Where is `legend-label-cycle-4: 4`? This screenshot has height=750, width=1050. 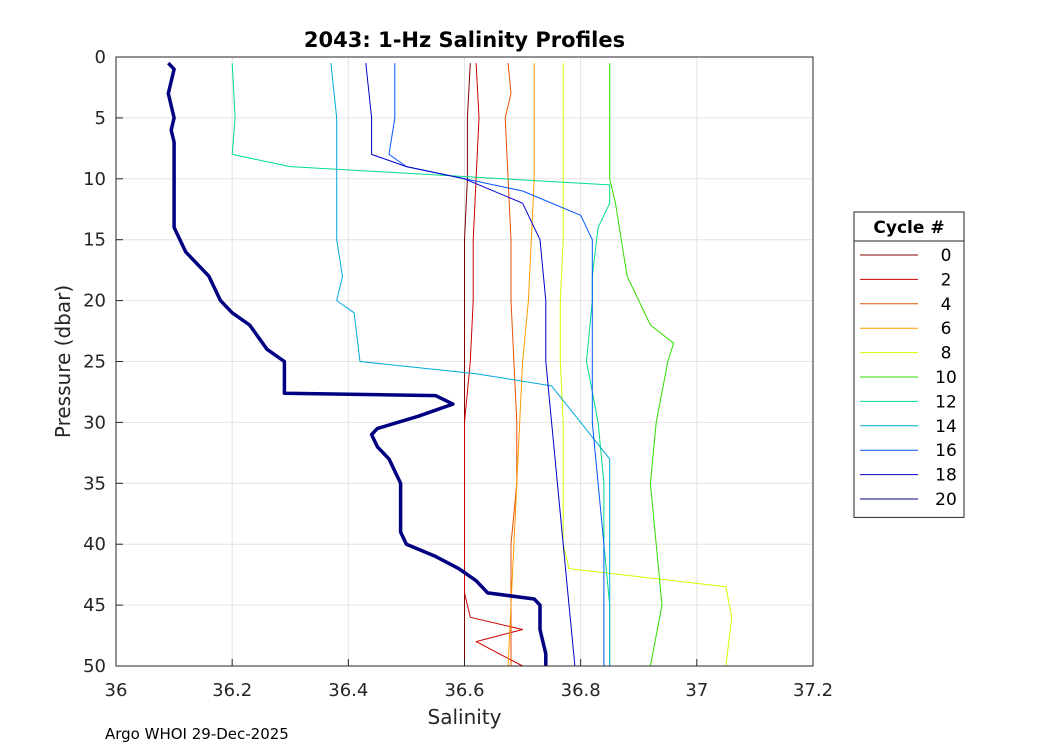 legend-label-cycle-4: 4 is located at coordinates (946, 305).